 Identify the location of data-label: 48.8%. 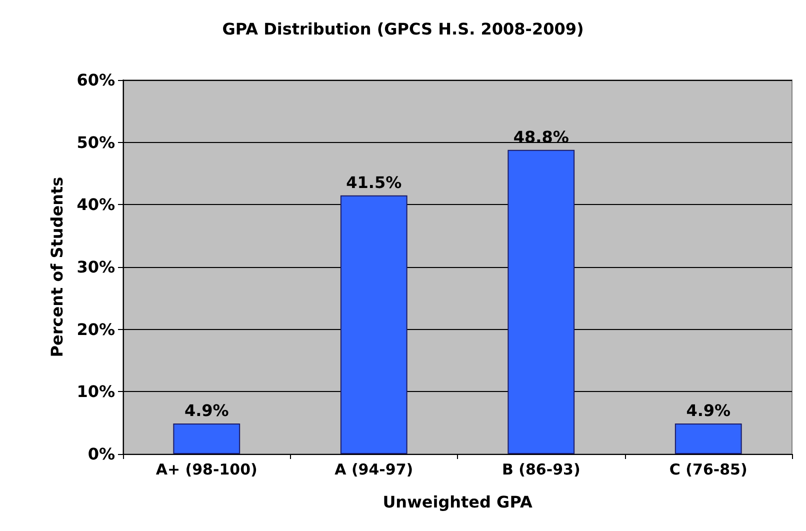
(541, 136).